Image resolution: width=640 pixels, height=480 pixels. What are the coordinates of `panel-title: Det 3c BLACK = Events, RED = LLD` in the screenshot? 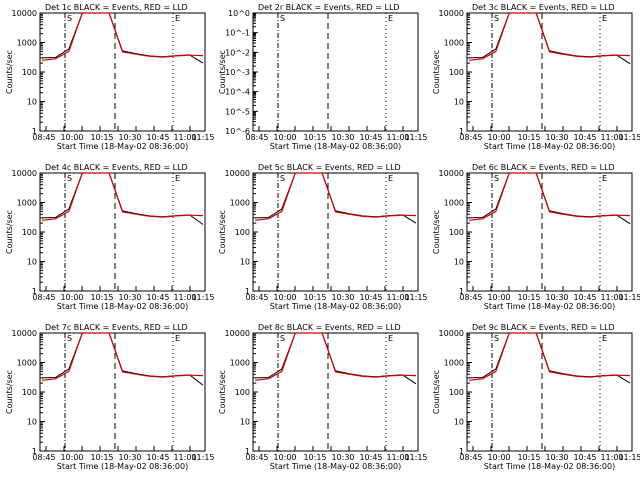 It's located at (543, 7).